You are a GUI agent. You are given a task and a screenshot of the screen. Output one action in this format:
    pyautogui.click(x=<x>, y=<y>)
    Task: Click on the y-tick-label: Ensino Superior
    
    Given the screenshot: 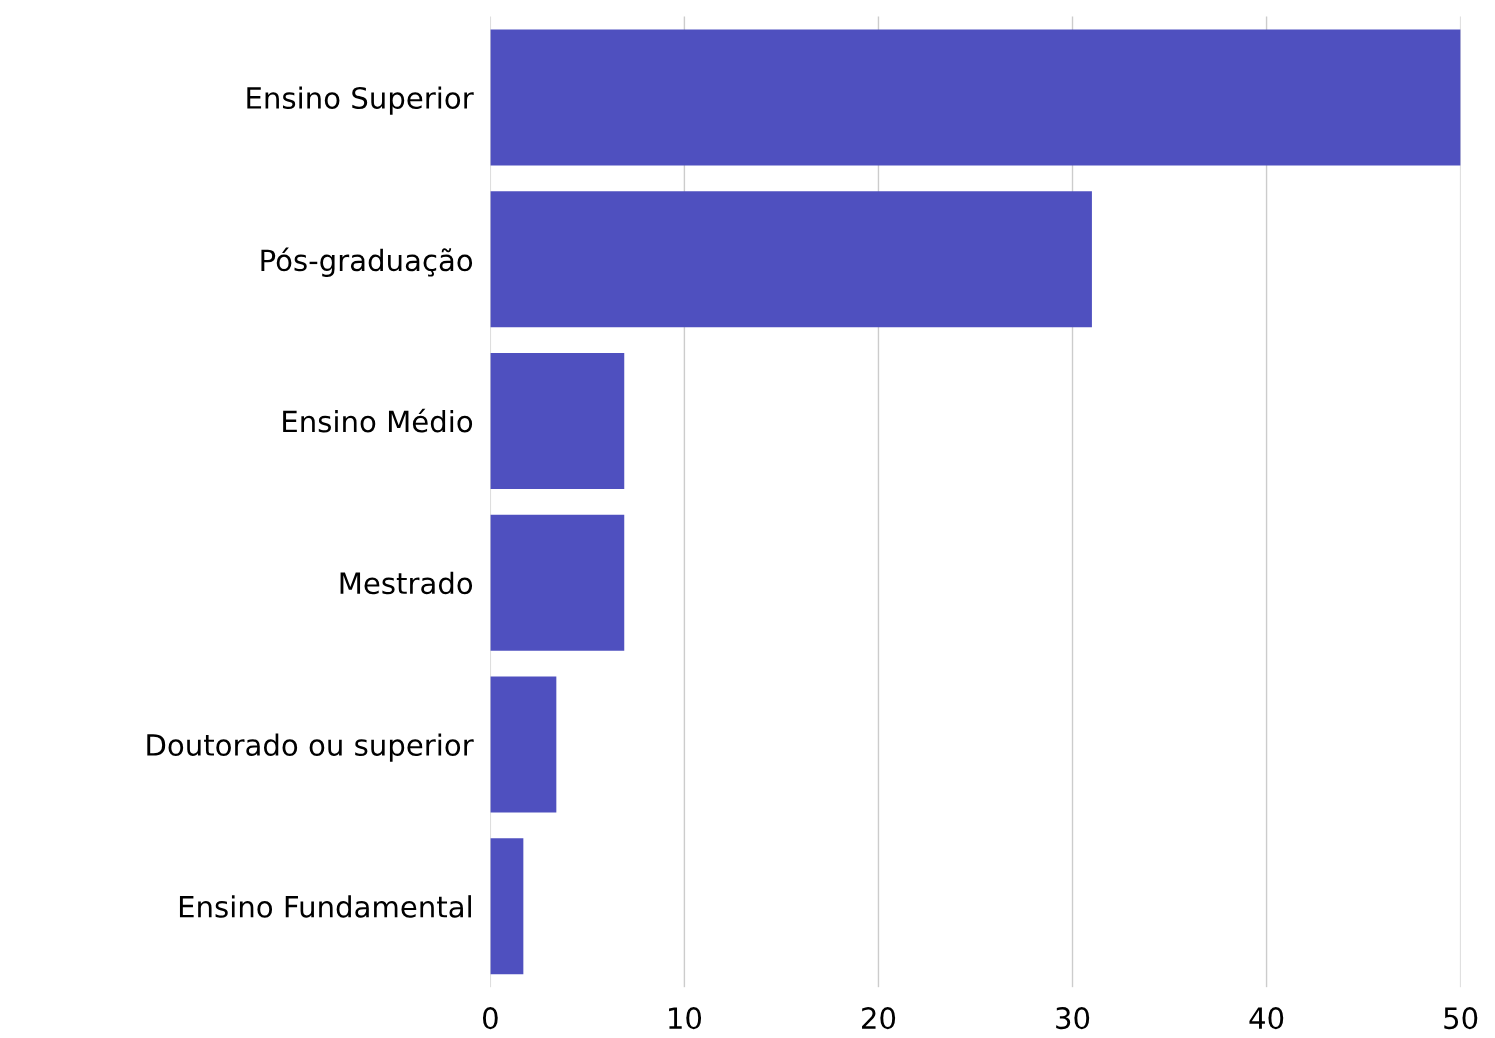 What is the action you would take?
    pyautogui.click(x=360, y=100)
    